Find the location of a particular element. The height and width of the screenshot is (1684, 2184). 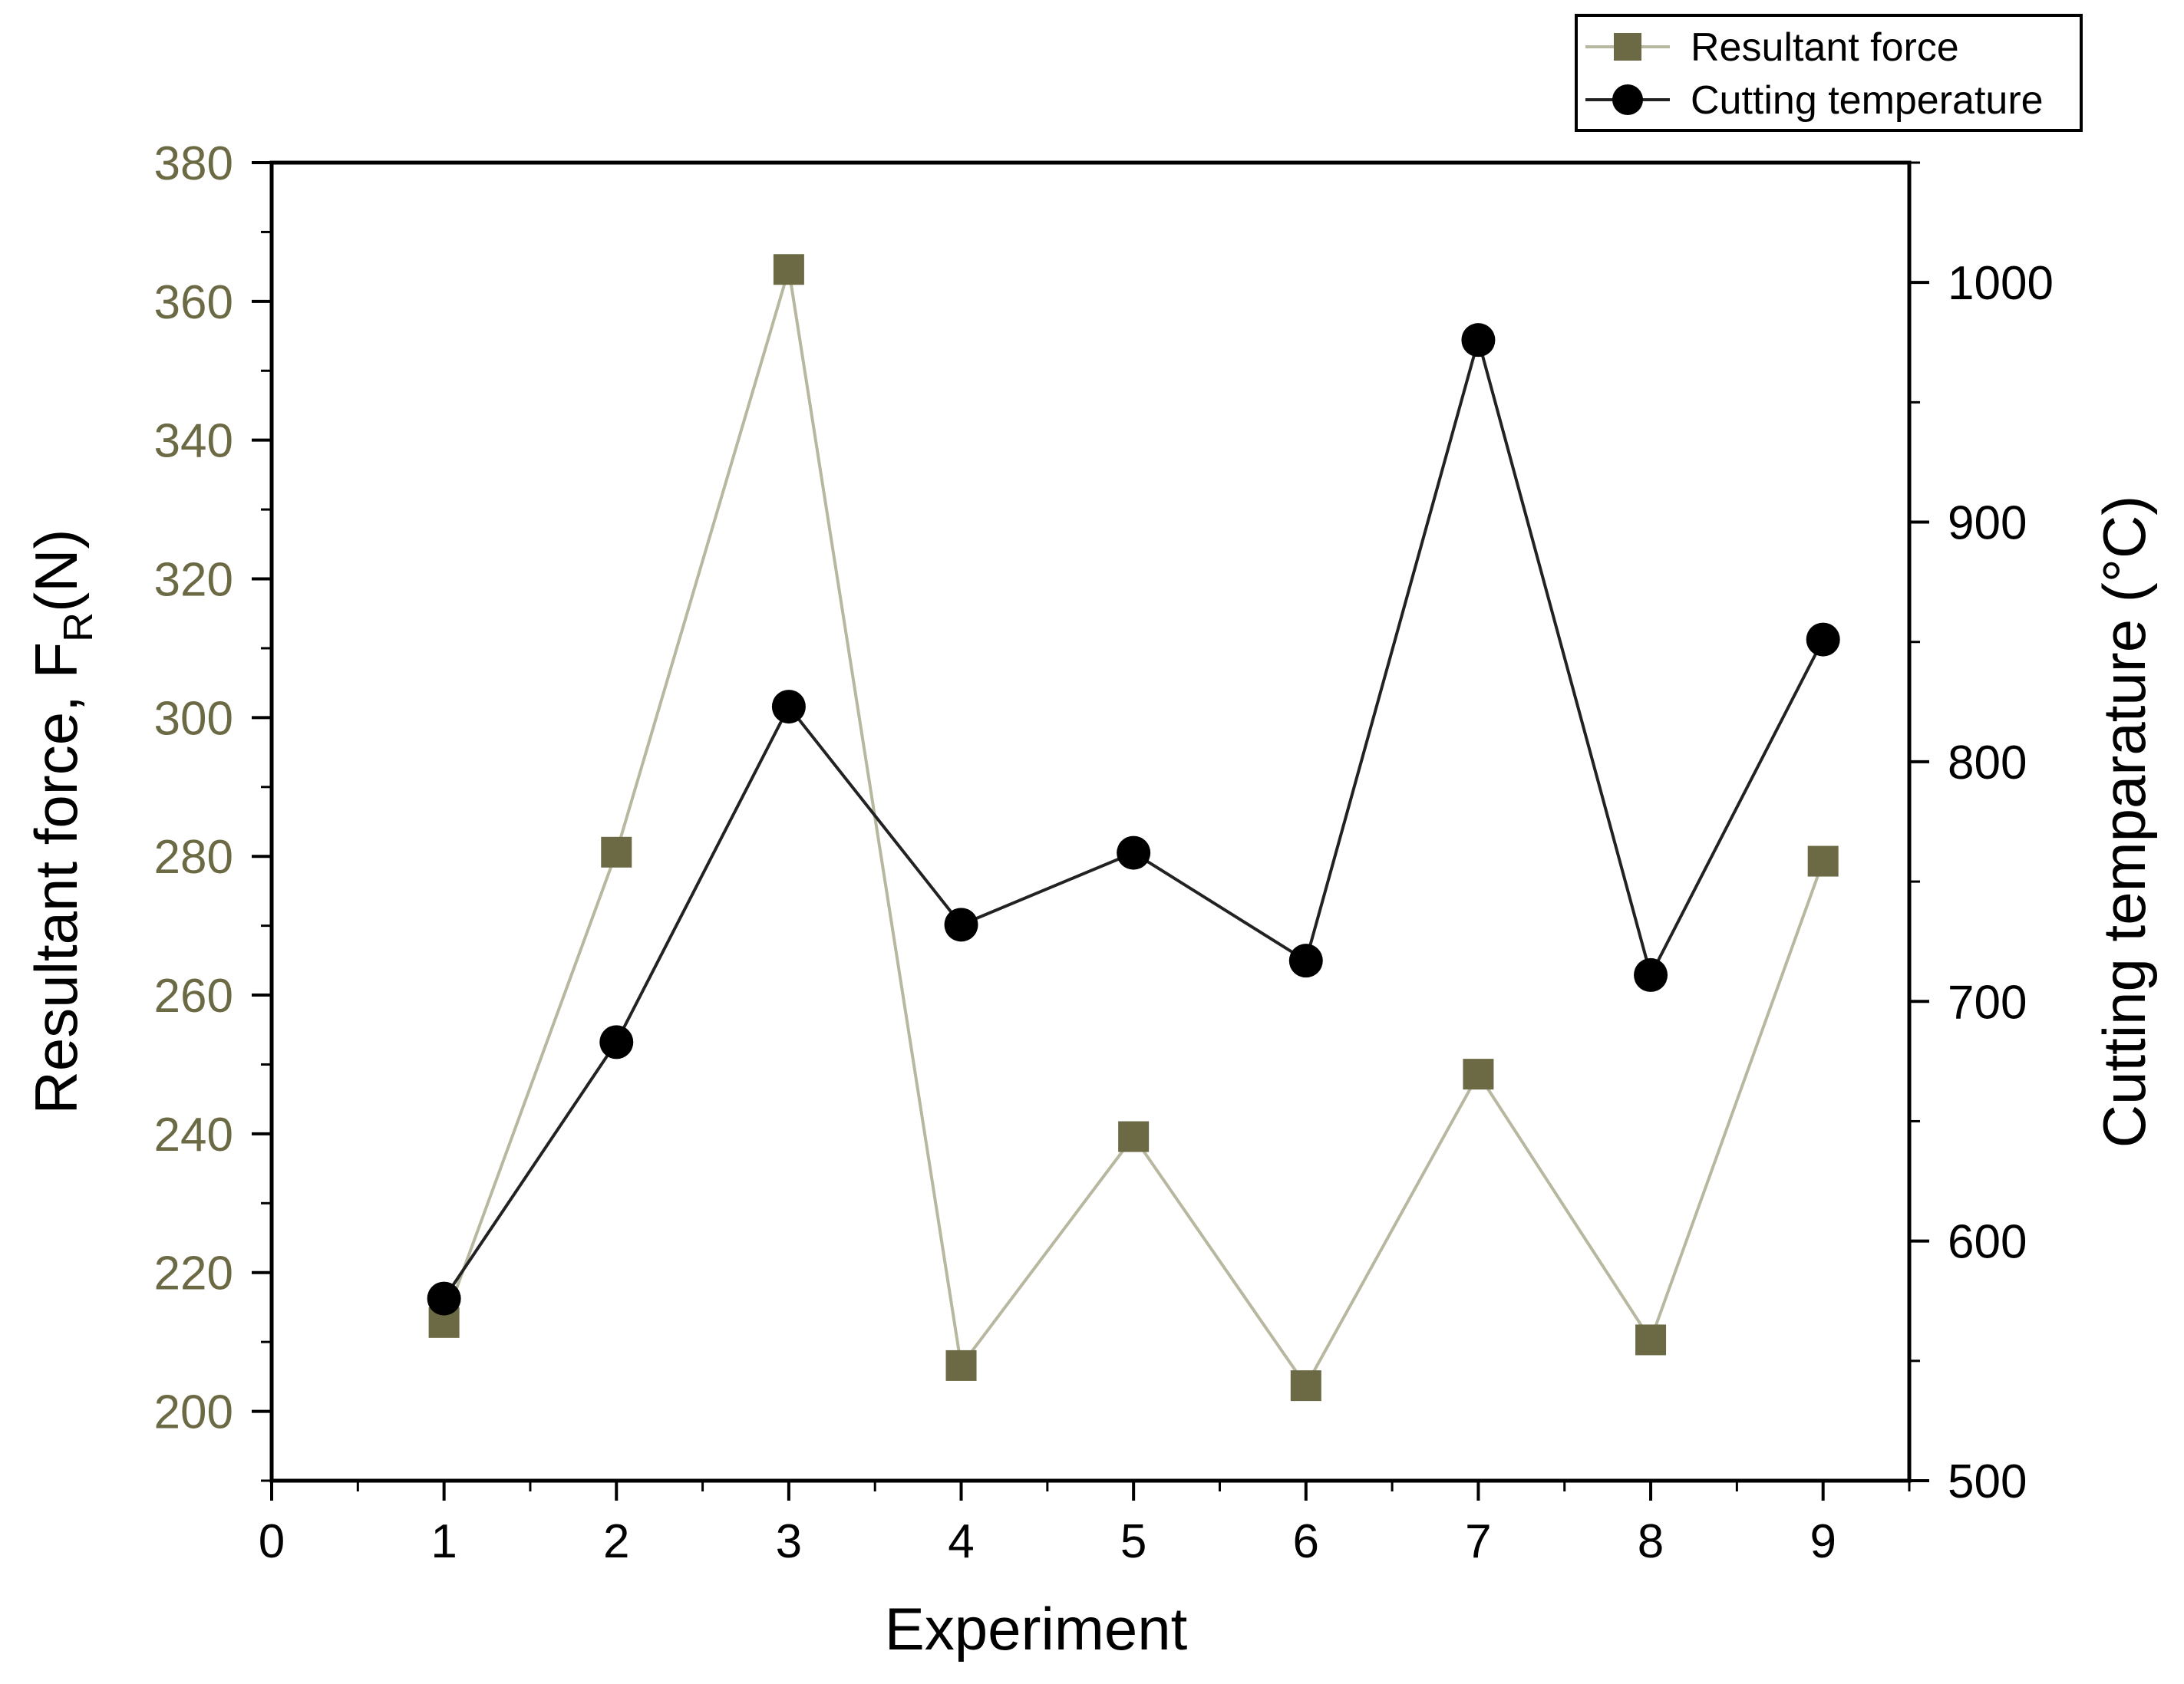

x-tick-label-1: 1 is located at coordinates (444, 1542).